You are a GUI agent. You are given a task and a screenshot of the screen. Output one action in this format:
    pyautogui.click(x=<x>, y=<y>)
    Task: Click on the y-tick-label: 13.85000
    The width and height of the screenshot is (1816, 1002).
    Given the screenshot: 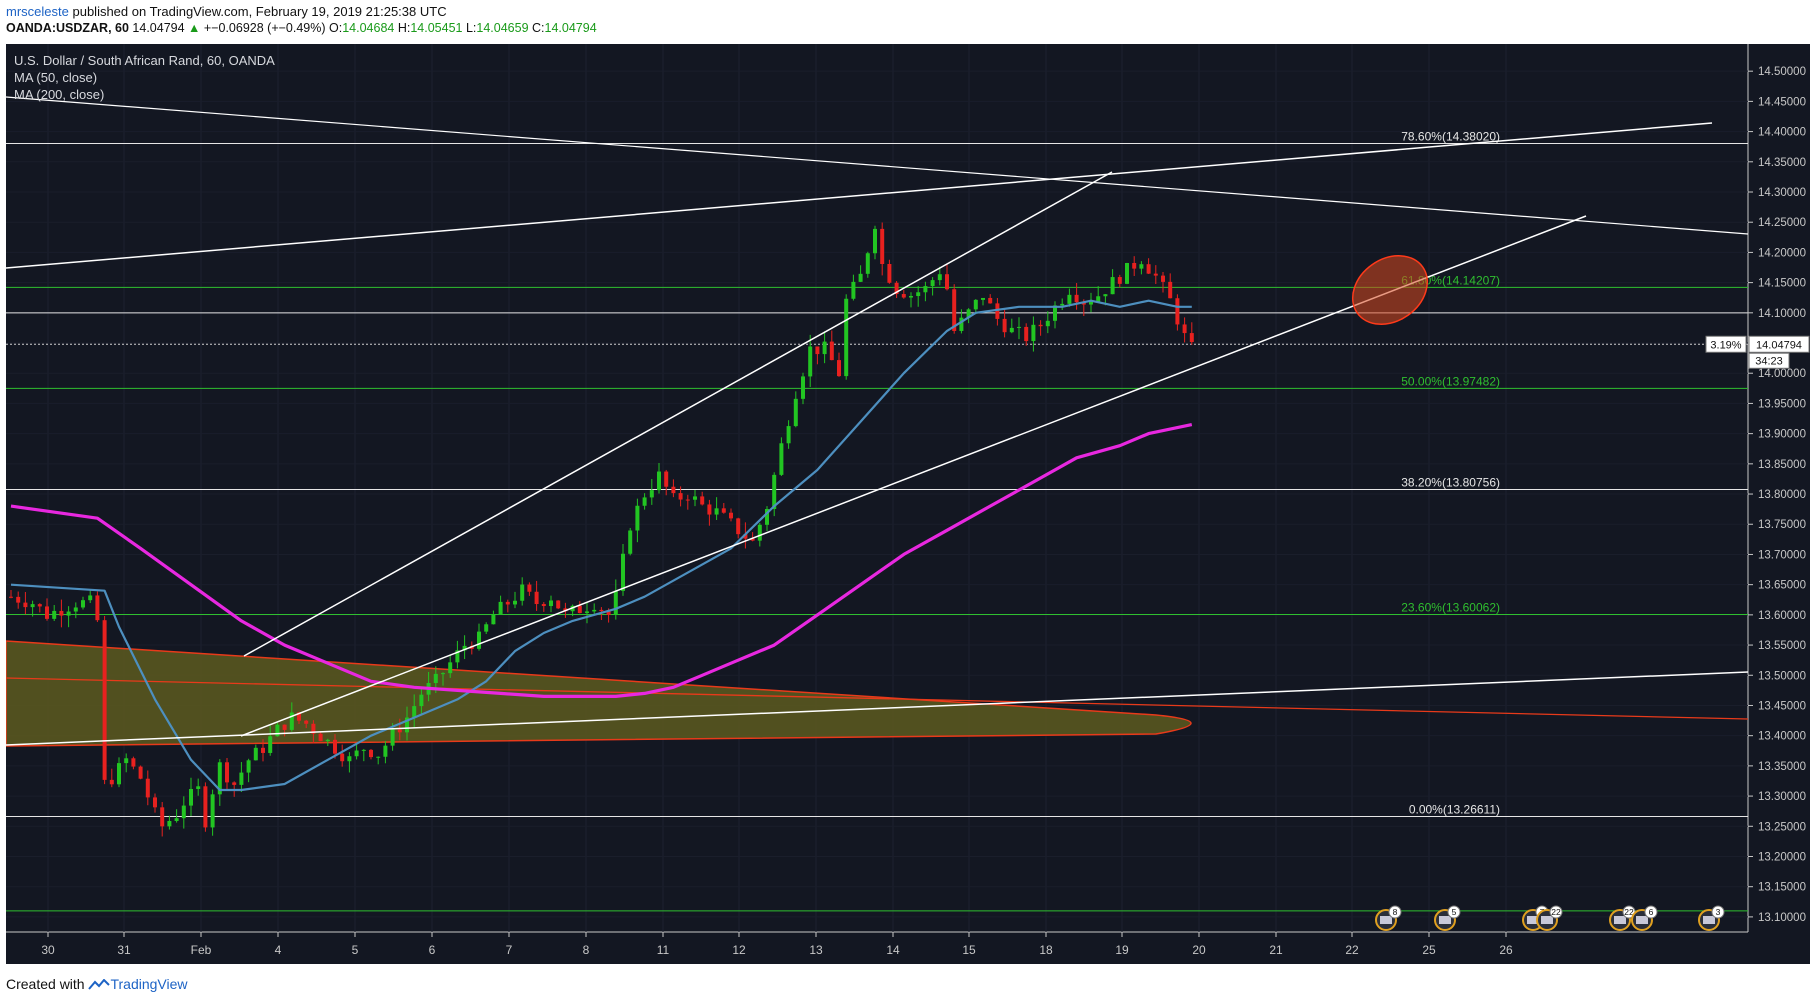 What is the action you would take?
    pyautogui.click(x=1782, y=465)
    